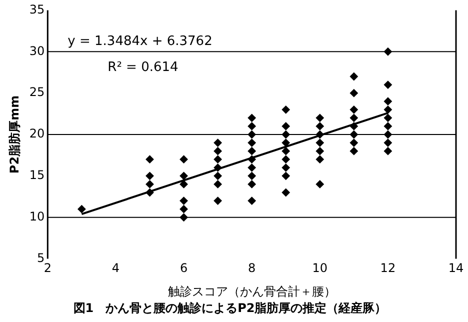 This screenshot has height=322, width=468. I want to click on annotation: y = 1.3484x + 6.3762, so click(140, 42).